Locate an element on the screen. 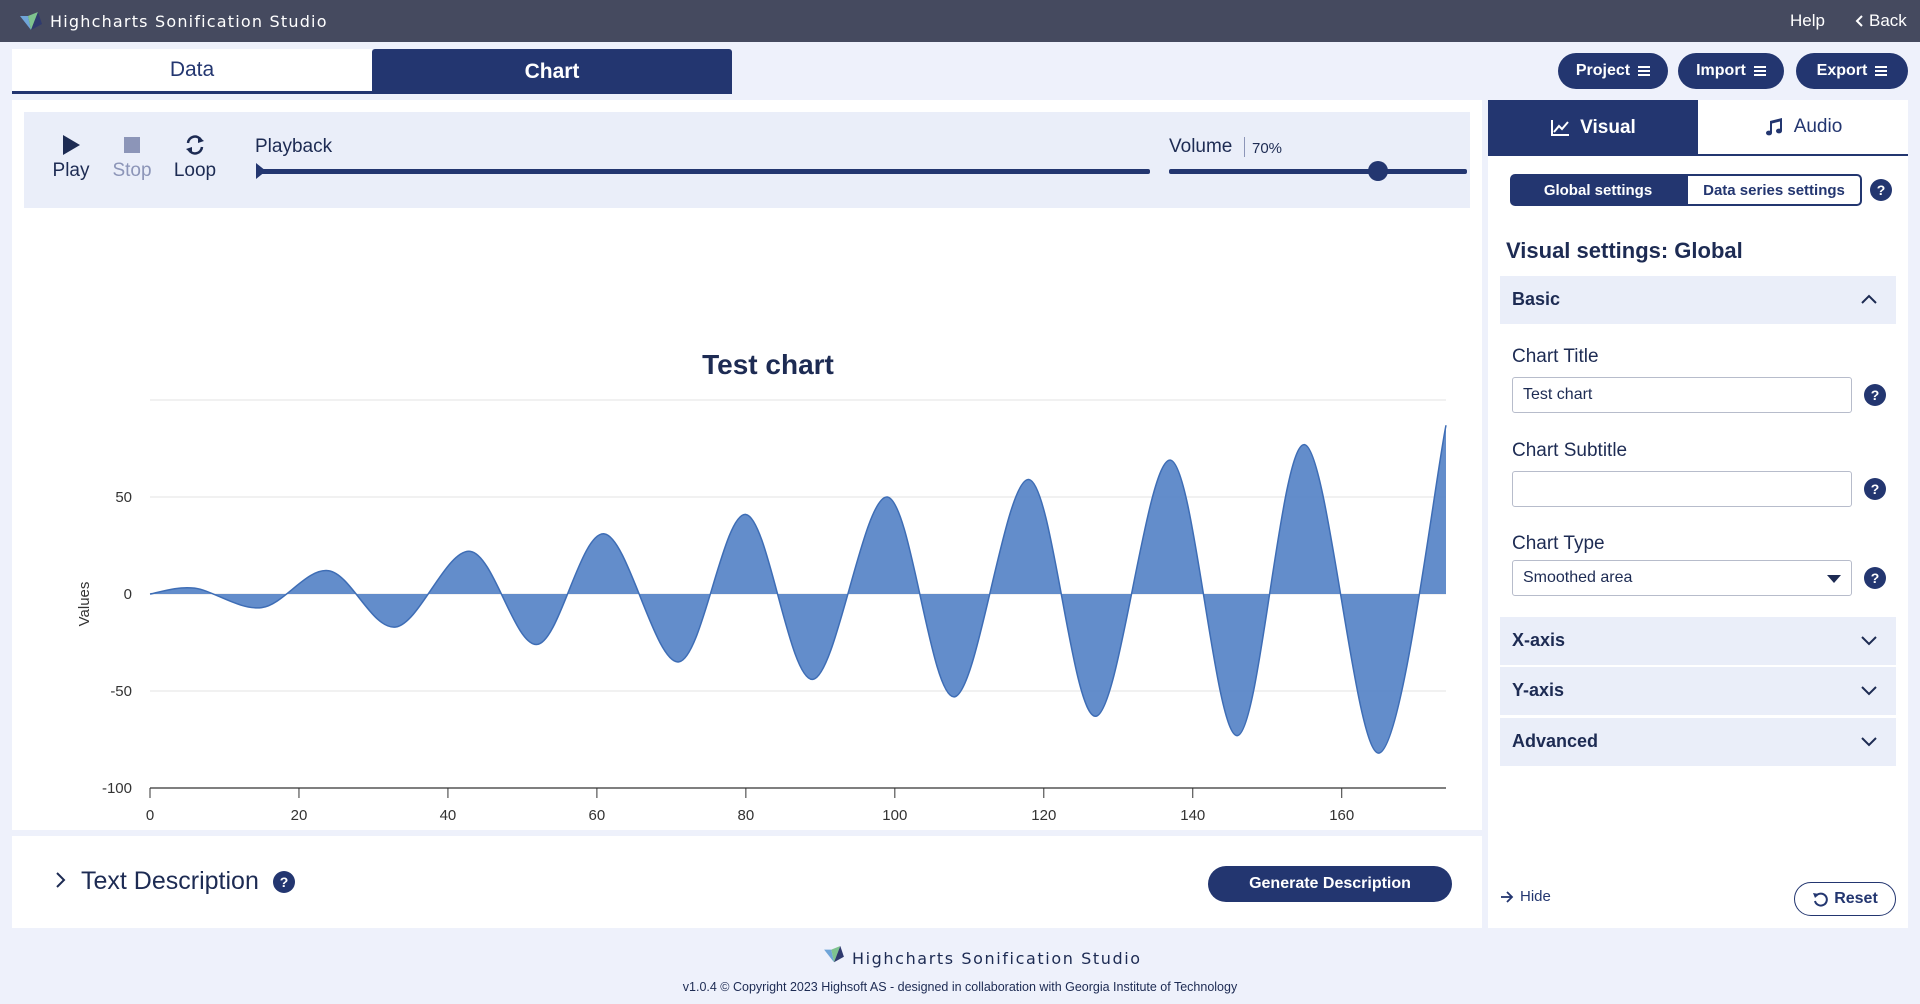 This screenshot has width=1920, height=1004. volume-thumb is located at coordinates (1377, 171).